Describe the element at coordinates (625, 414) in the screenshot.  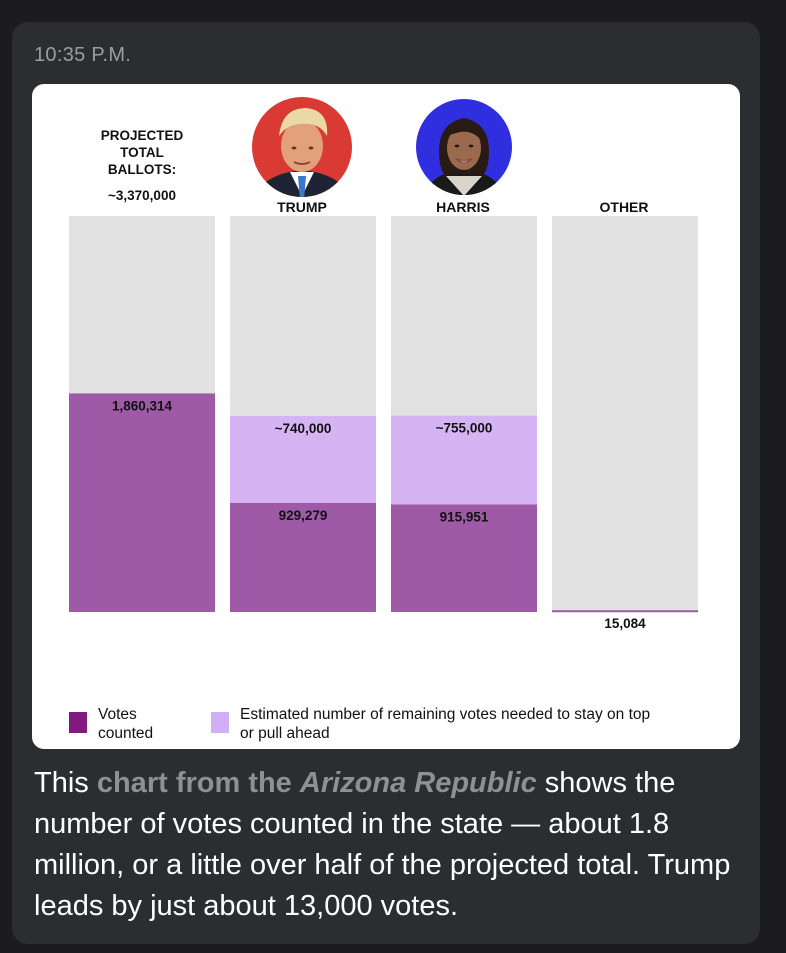
I see `bar-background-other` at that location.